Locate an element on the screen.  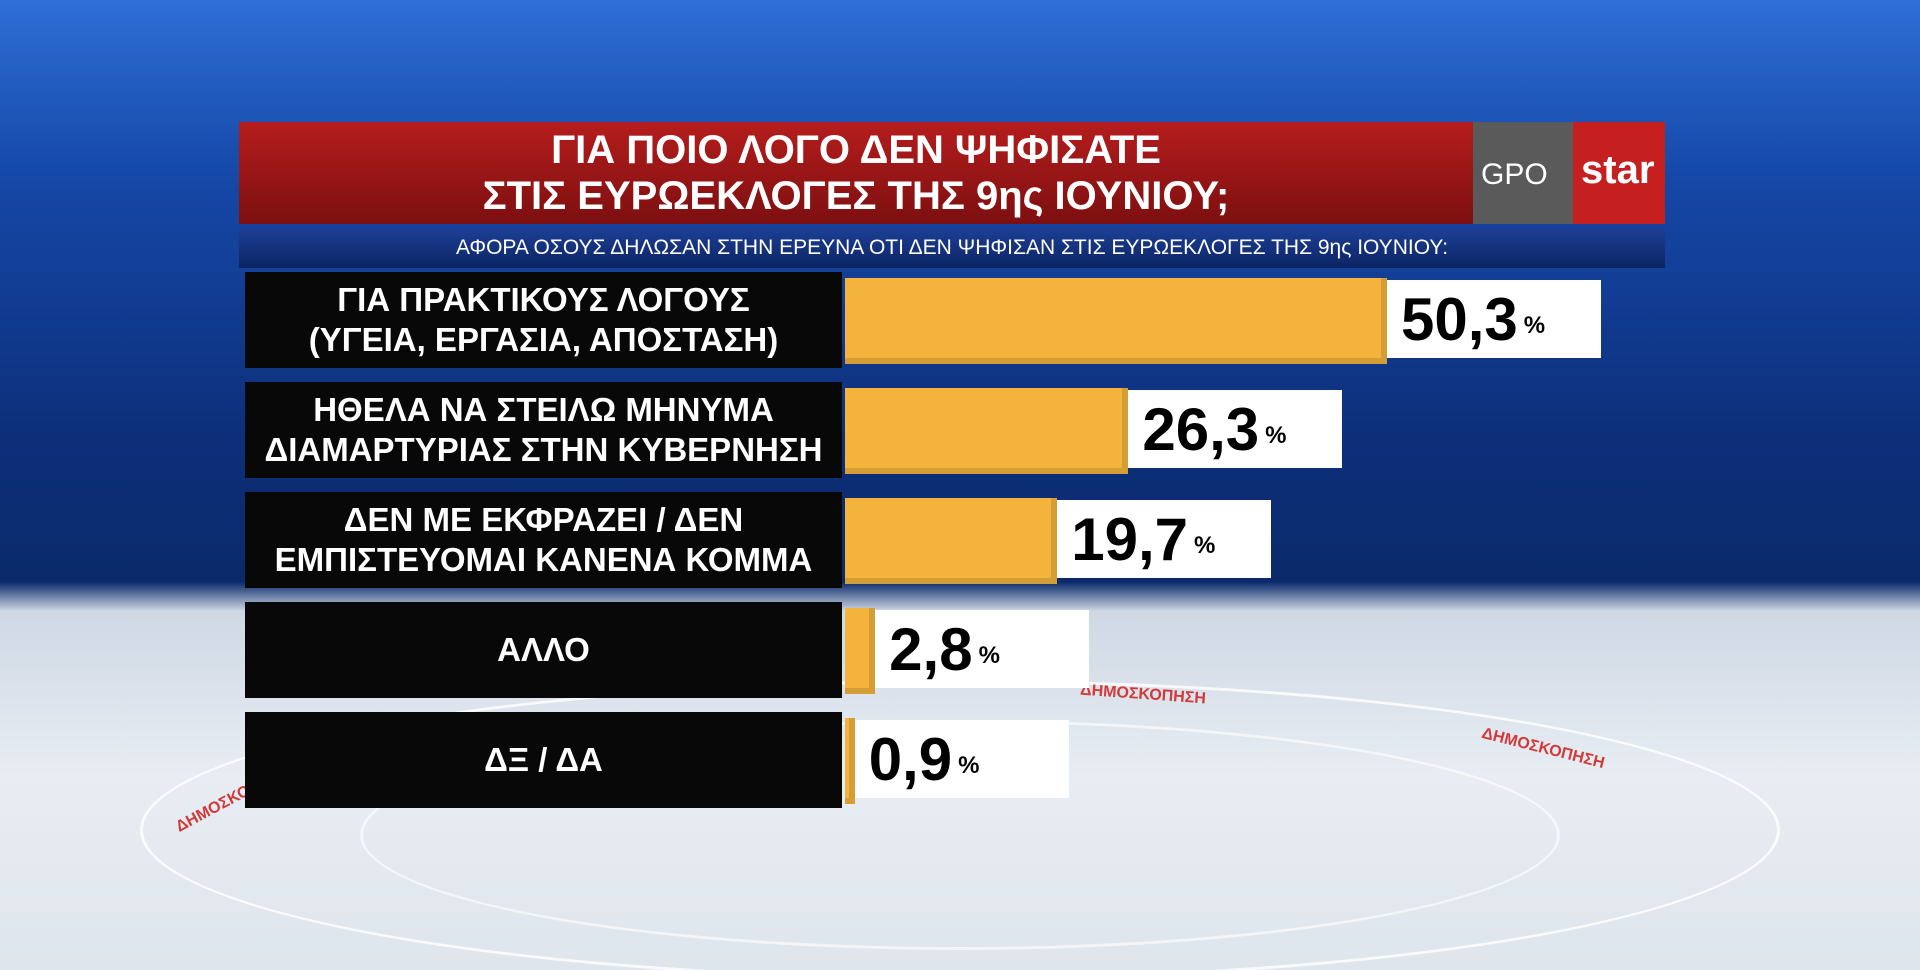
value-box: 26,3% is located at coordinates (1235, 429).